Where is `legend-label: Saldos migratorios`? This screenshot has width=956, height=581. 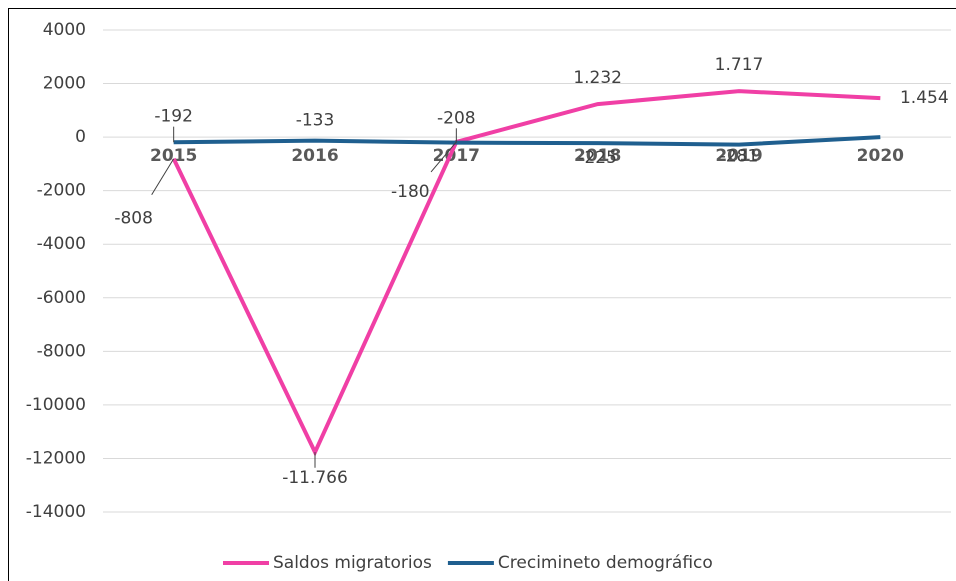 legend-label: Saldos migratorios is located at coordinates (352, 563).